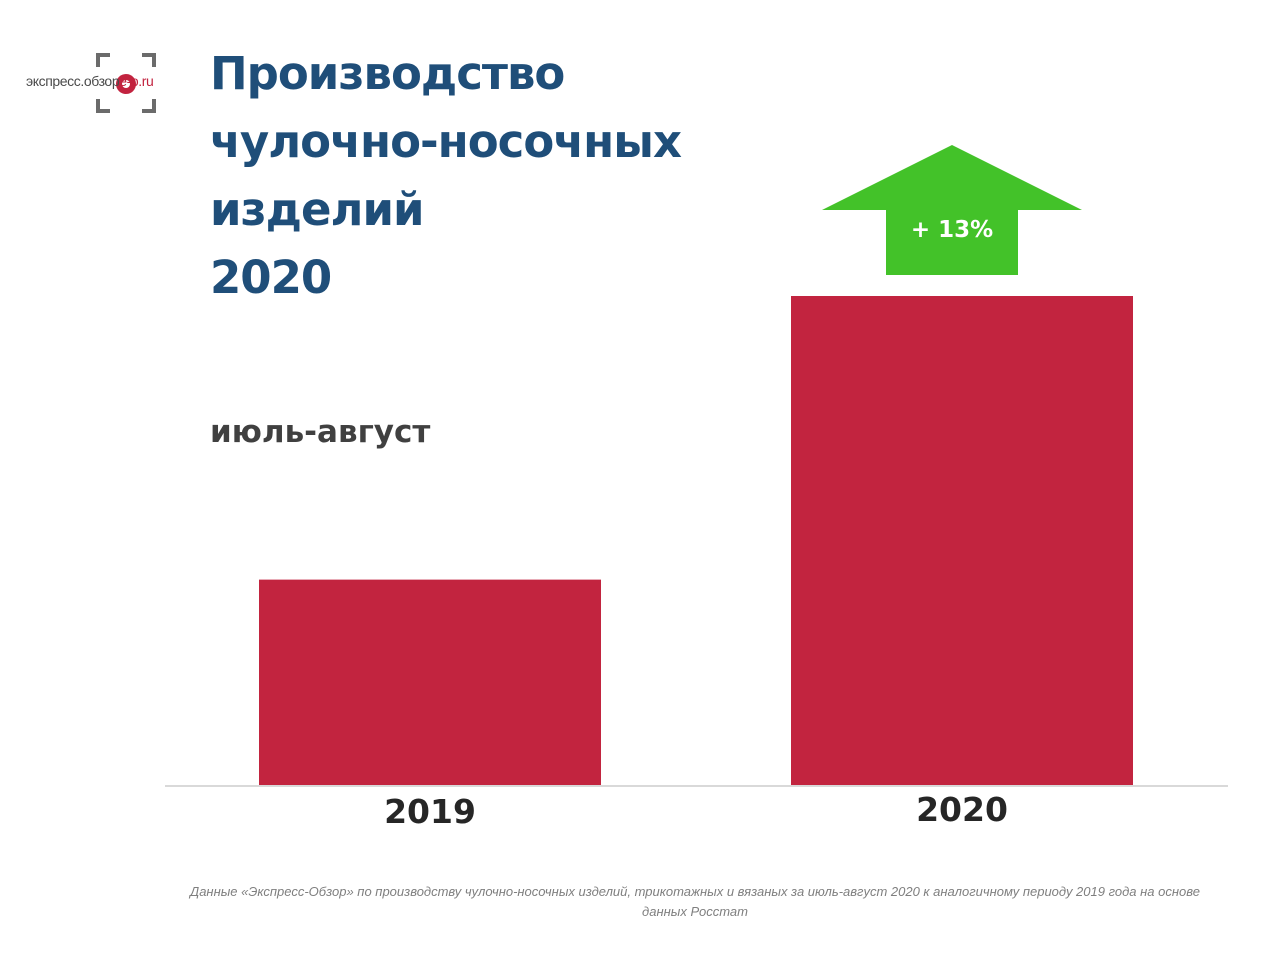 This screenshot has height=960, width=1280. Describe the element at coordinates (271, 277) in the screenshot. I see `title-line-4: 2020` at that location.